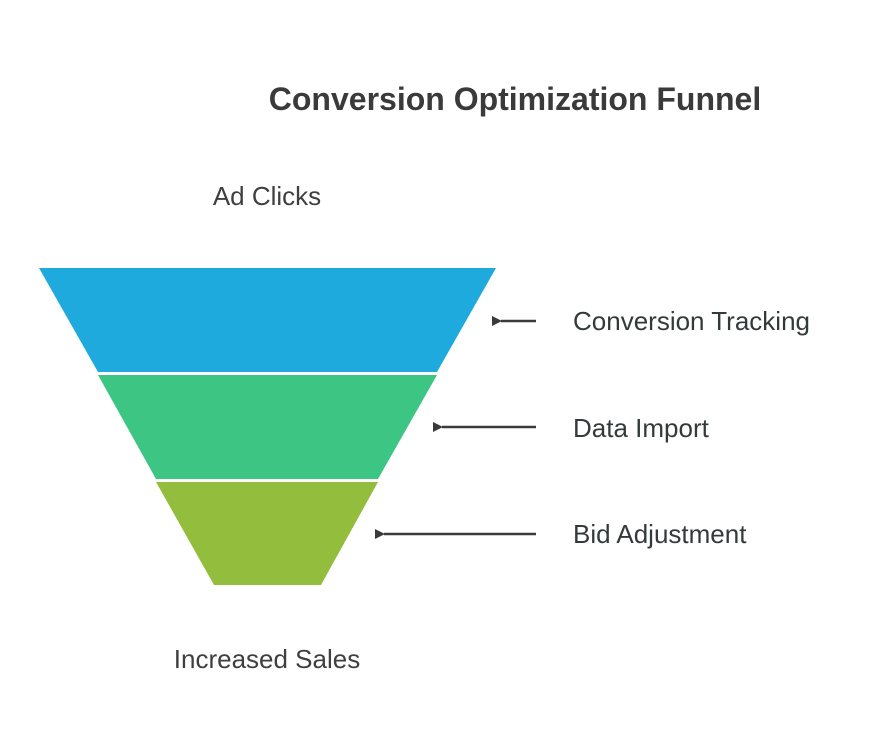  I want to click on funnel-stage-data-import, so click(267, 427).